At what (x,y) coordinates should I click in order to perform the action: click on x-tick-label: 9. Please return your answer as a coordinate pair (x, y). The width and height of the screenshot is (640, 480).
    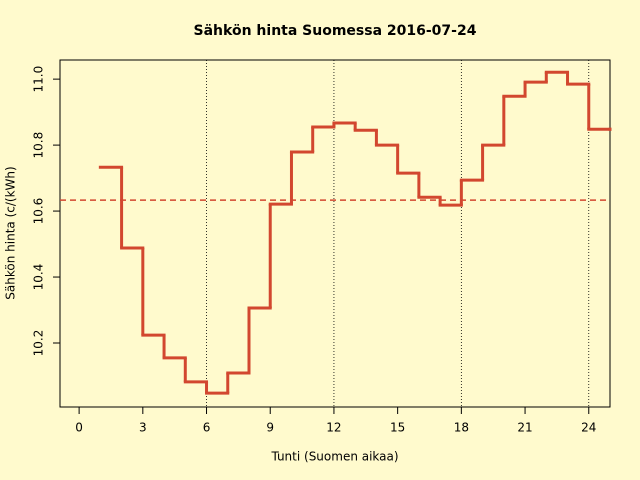
    Looking at the image, I should click on (270, 428).